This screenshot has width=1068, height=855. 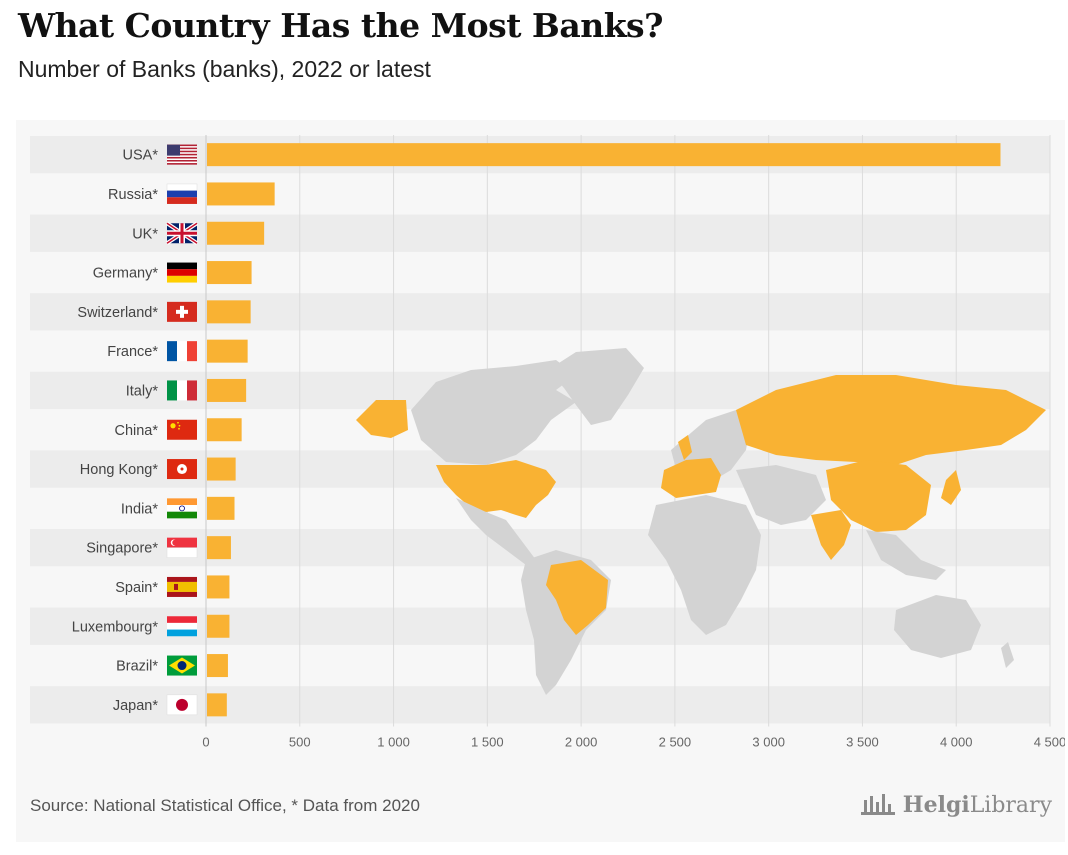 What do you see at coordinates (581, 742) in the screenshot?
I see `x-tick-label: 2 000` at bounding box center [581, 742].